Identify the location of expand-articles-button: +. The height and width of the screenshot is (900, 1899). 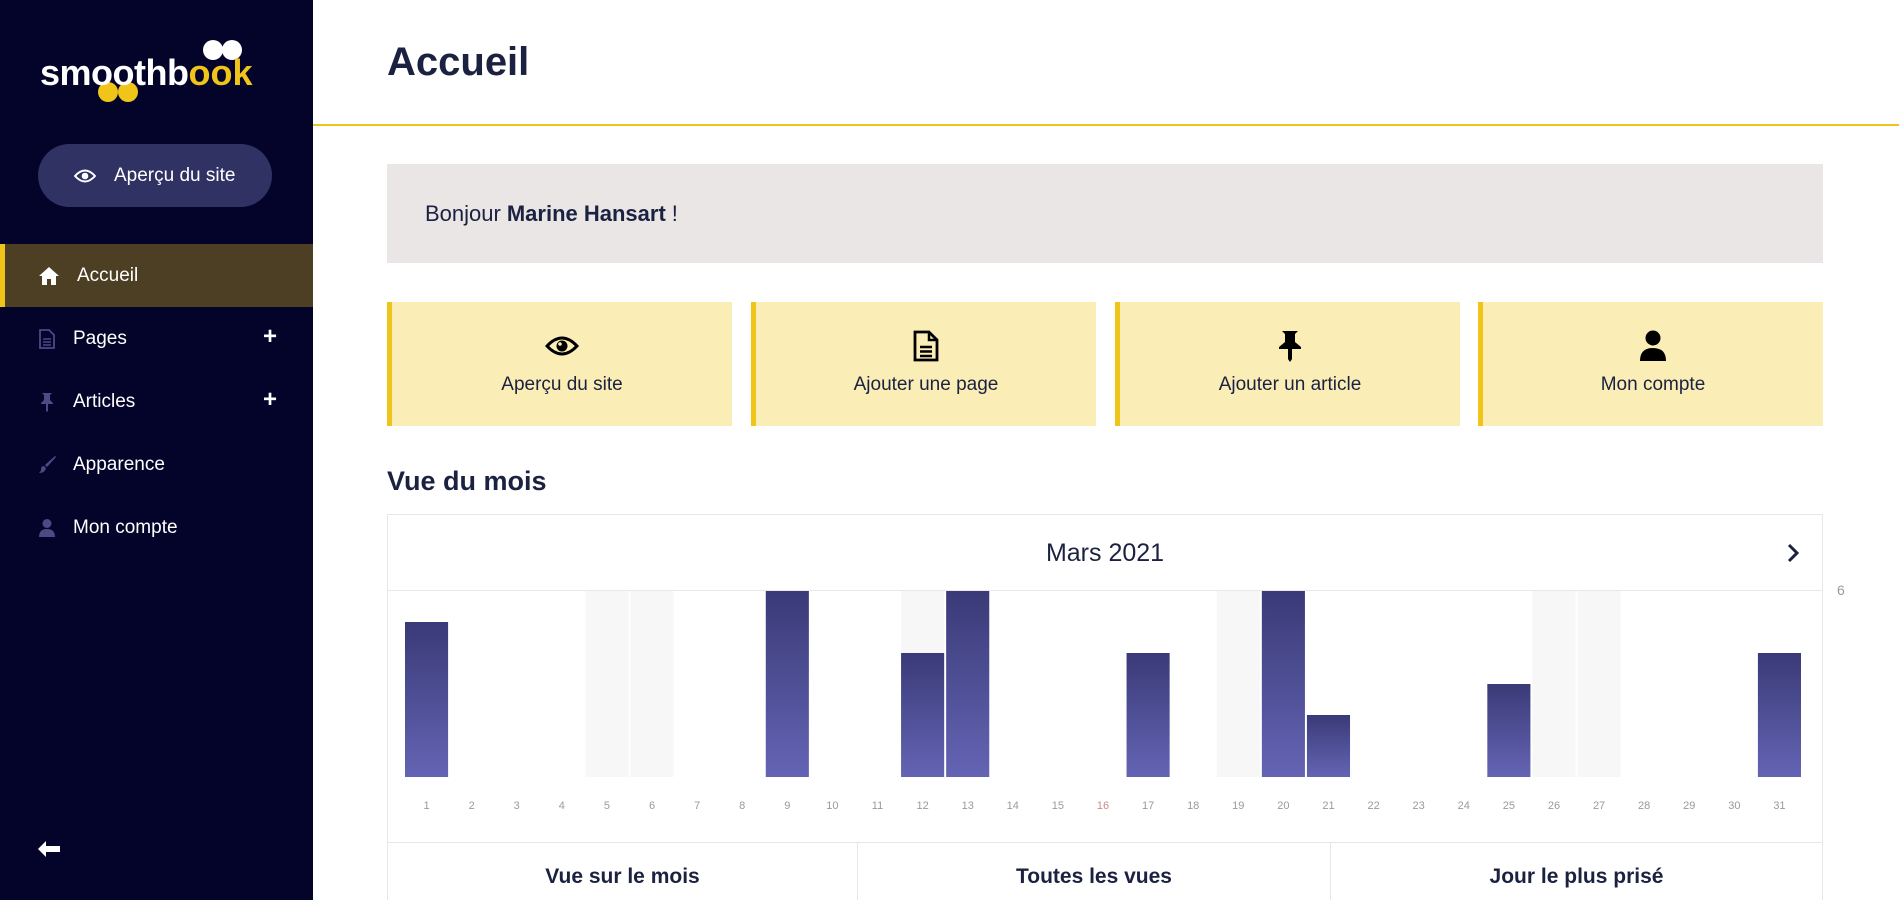
(269, 399).